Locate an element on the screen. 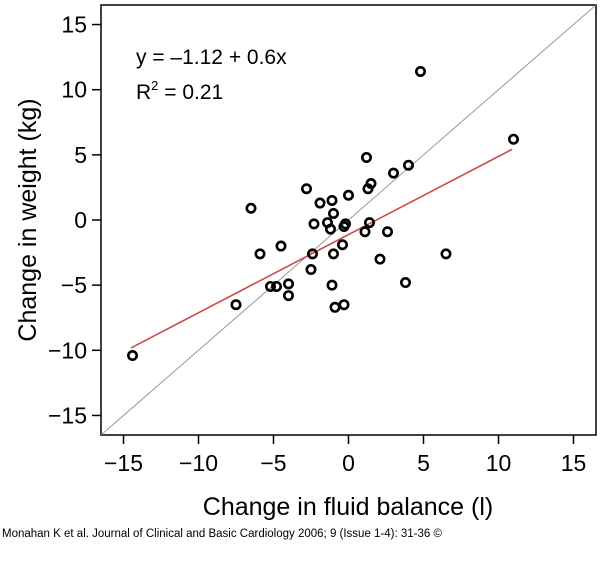 This screenshot has width=600, height=585. y-tick-label: 10 is located at coordinates (74, 90).